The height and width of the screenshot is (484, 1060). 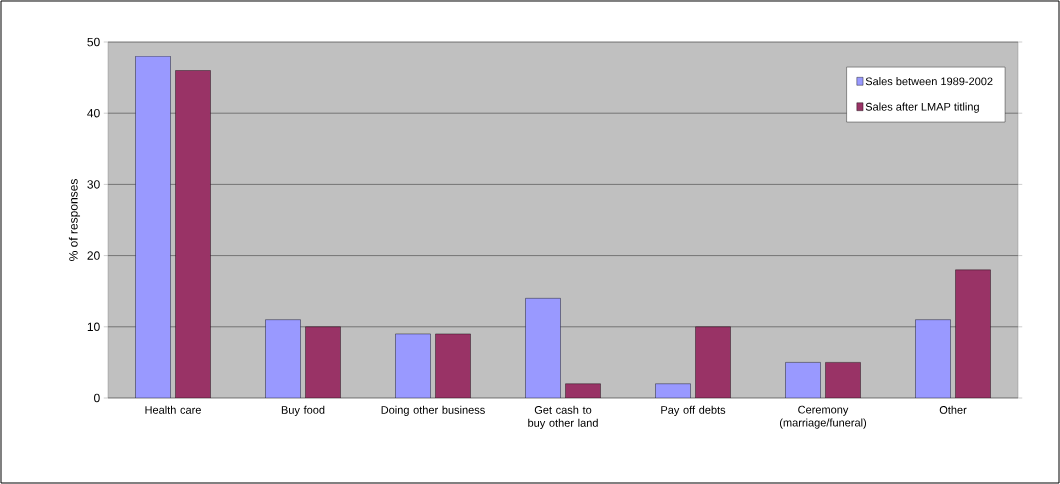 What do you see at coordinates (93, 184) in the screenshot?
I see `y-tick-label: 30` at bounding box center [93, 184].